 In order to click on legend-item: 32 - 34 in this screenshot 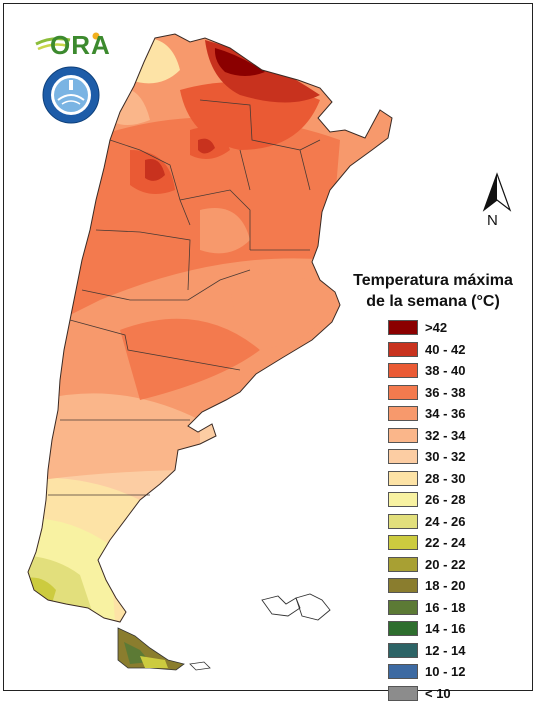, I will do `click(426, 436)`.